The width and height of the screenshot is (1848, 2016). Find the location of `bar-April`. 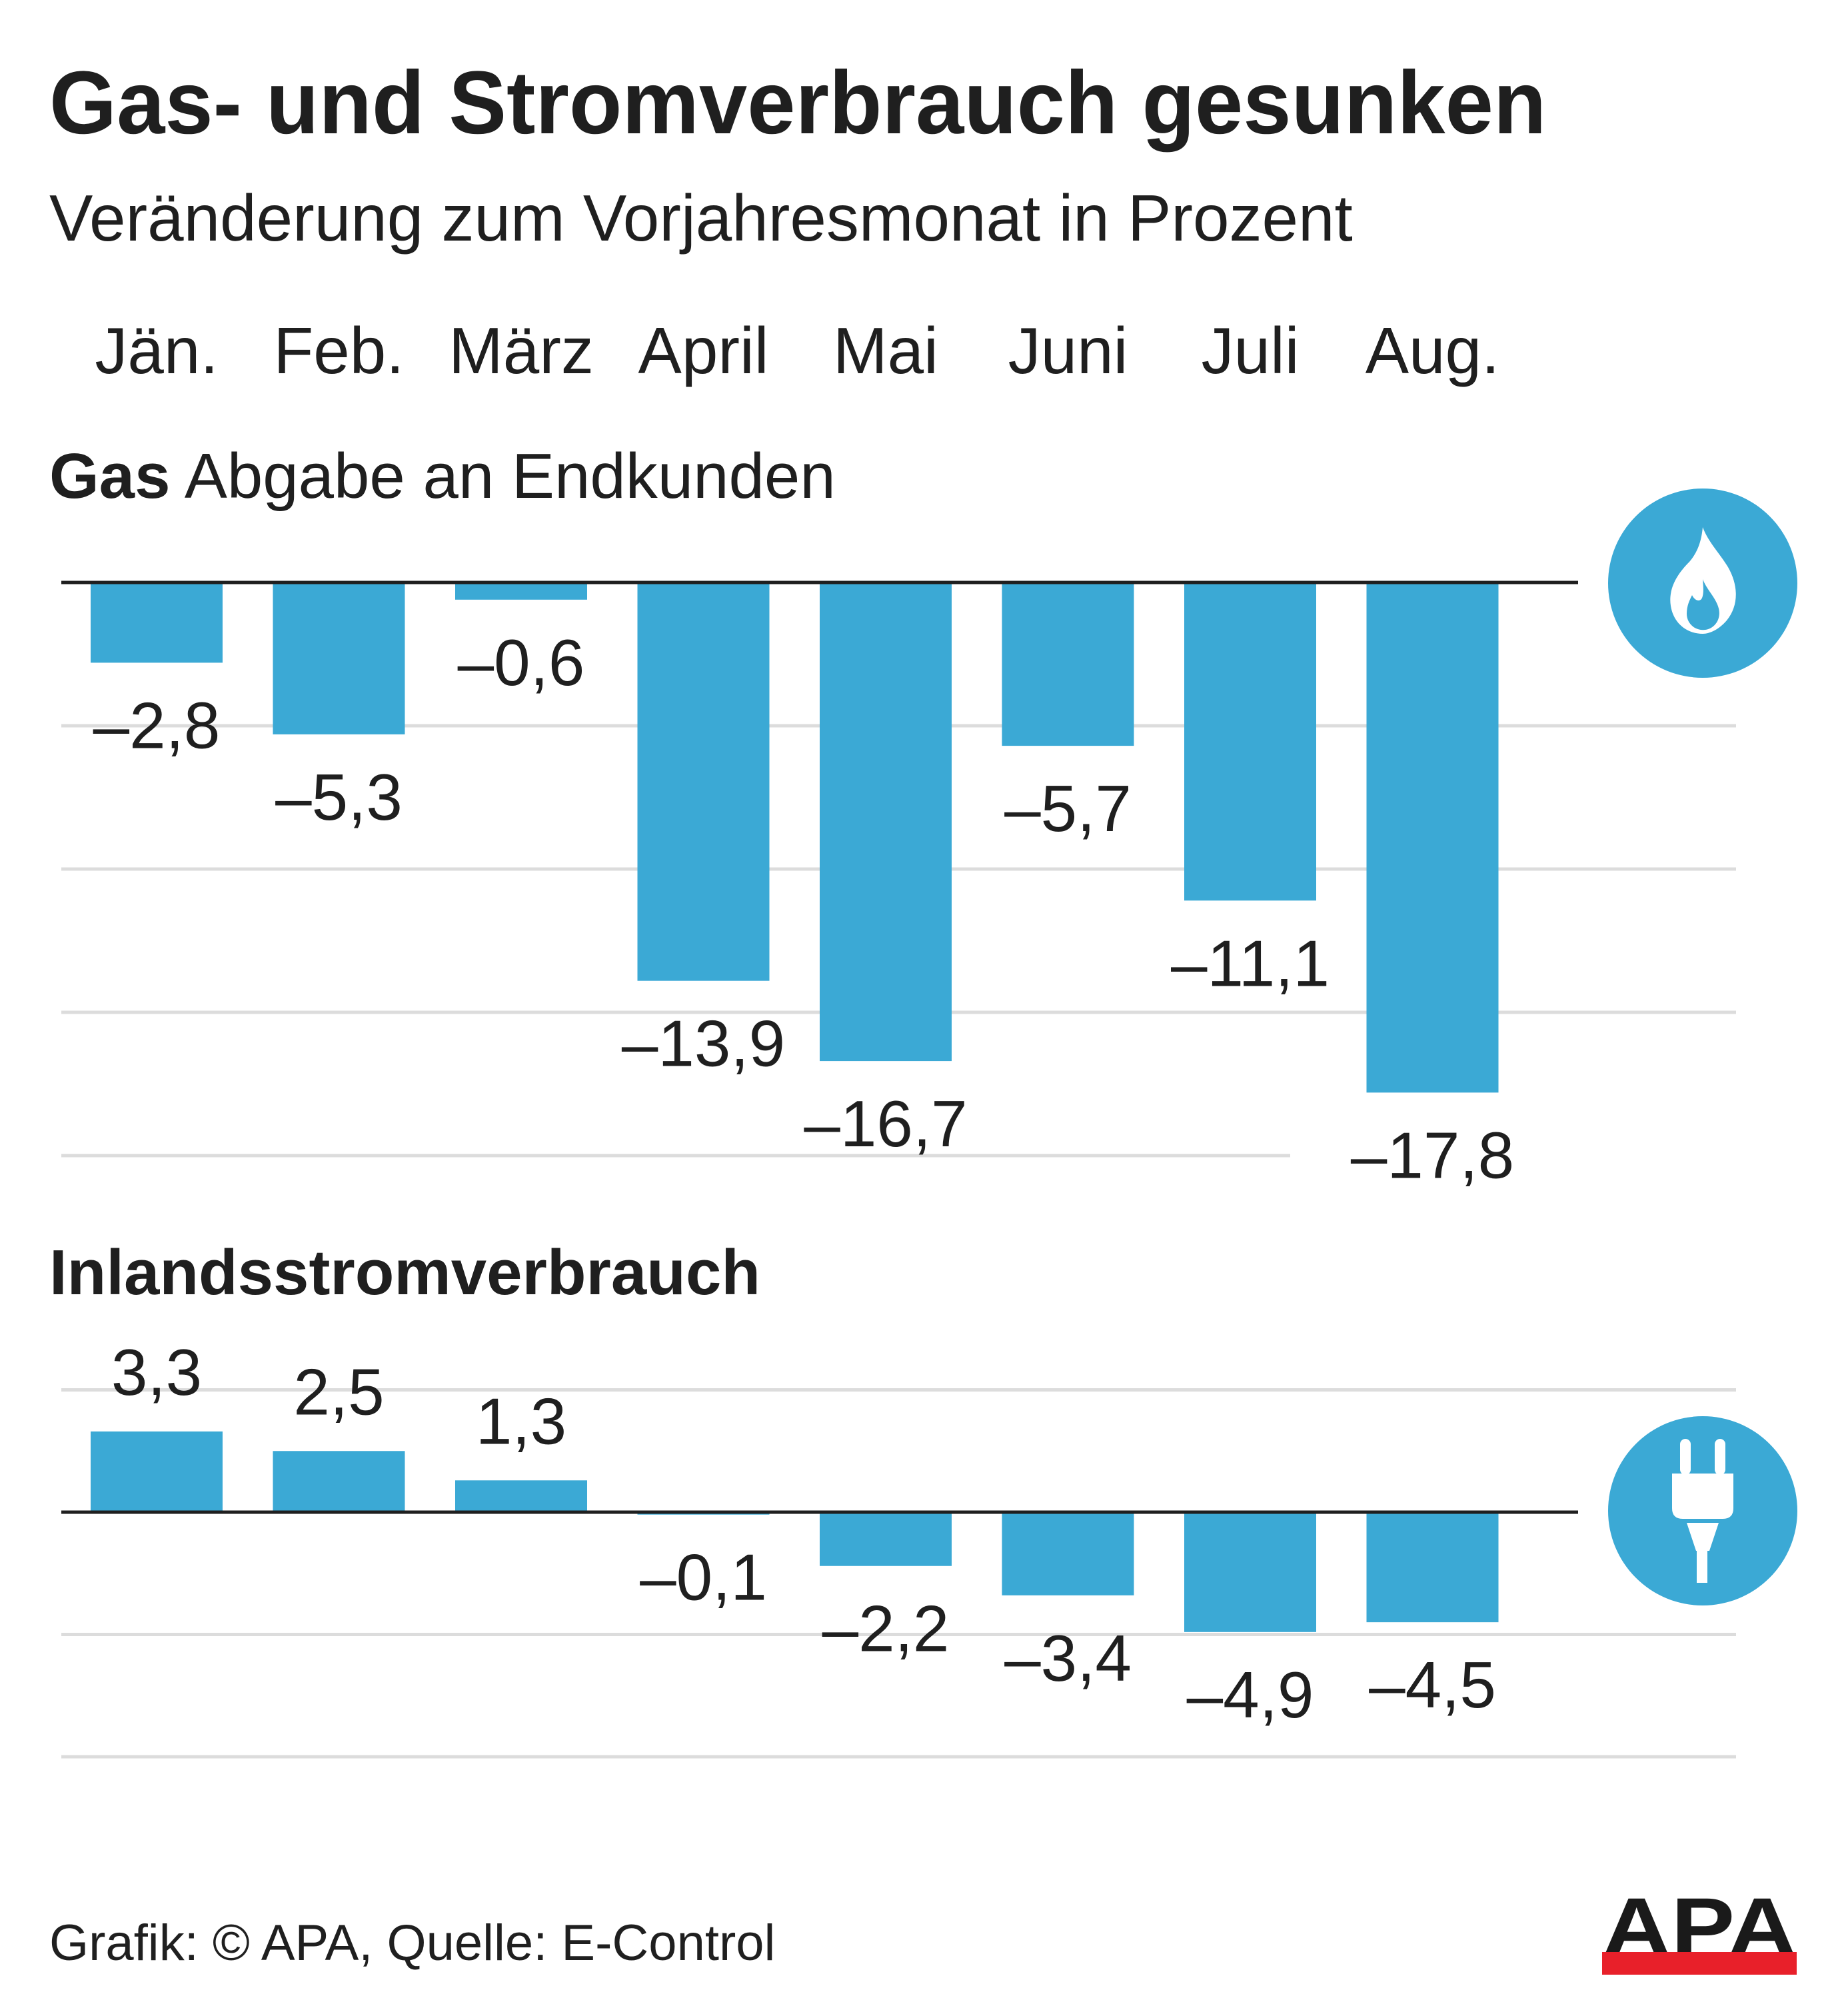

bar-April is located at coordinates (704, 781).